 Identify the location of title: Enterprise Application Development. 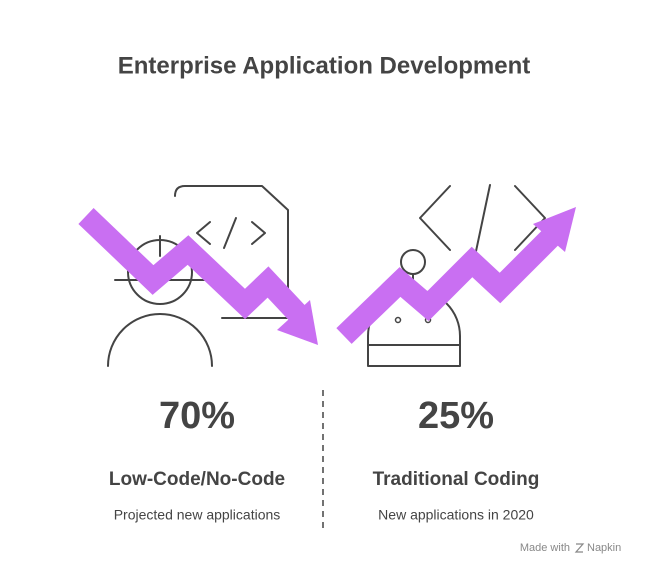
(324, 65).